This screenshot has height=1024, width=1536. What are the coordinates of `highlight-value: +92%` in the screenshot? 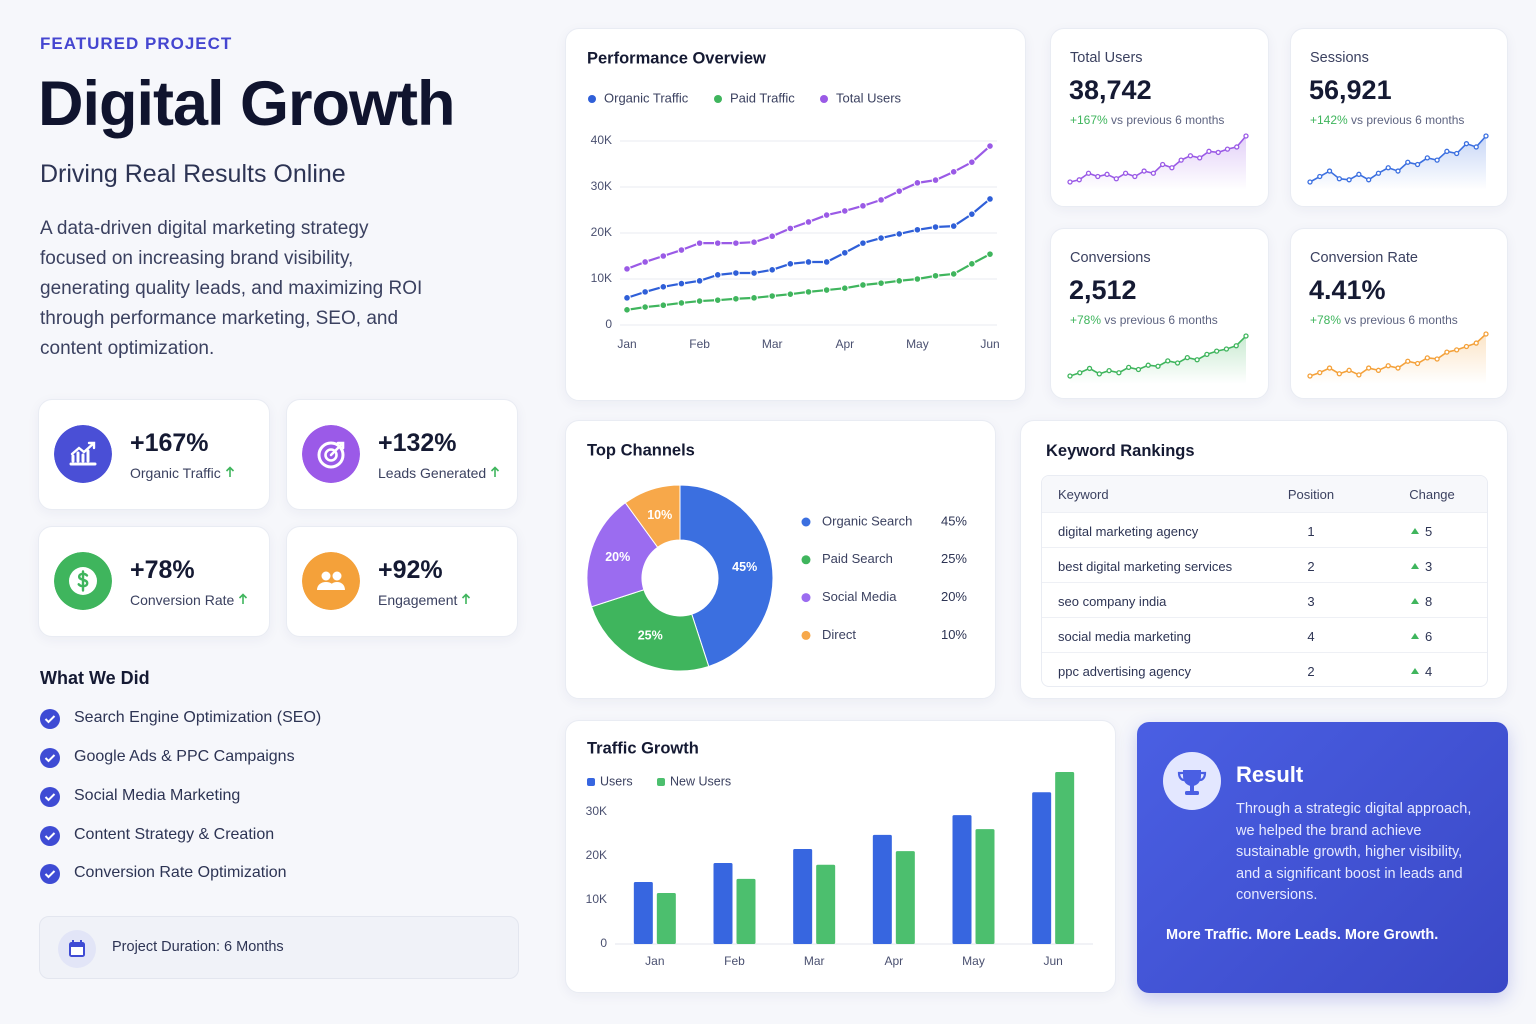 It's located at (410, 570).